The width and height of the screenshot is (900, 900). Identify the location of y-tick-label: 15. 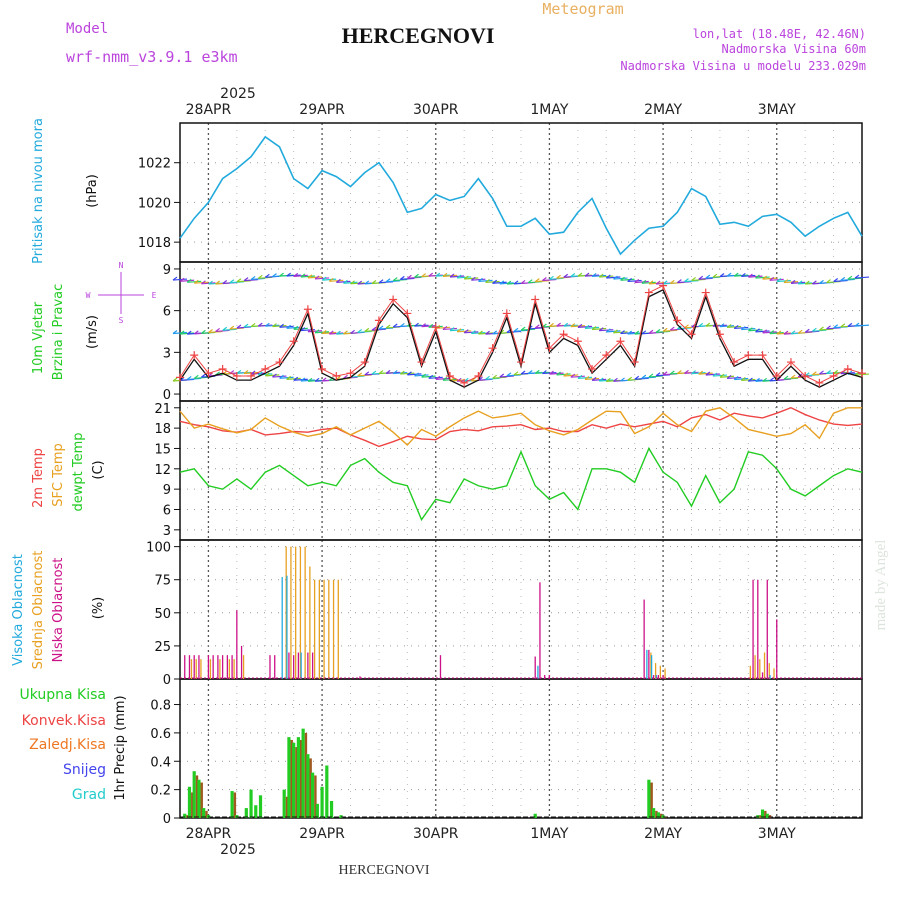
(162, 449).